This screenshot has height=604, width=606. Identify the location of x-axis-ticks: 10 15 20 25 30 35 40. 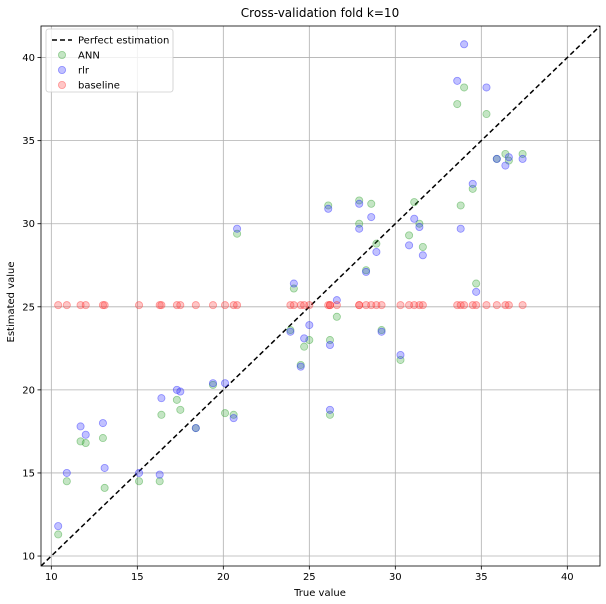
(309, 574).